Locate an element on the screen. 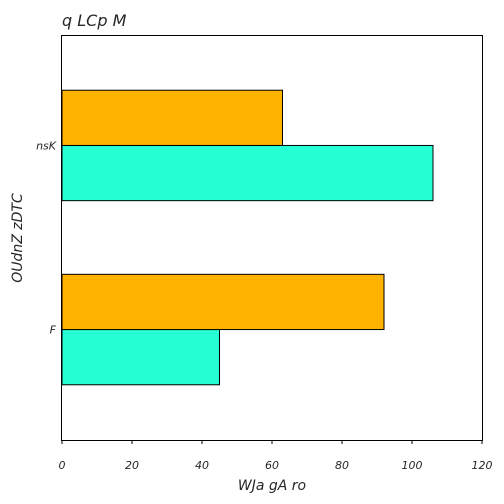  x-tick-label: 20 is located at coordinates (132, 465).